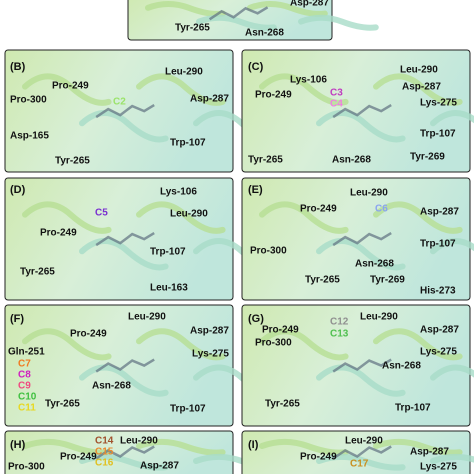  What do you see at coordinates (27, 397) in the screenshot?
I see `compound-label: C10` at bounding box center [27, 397].